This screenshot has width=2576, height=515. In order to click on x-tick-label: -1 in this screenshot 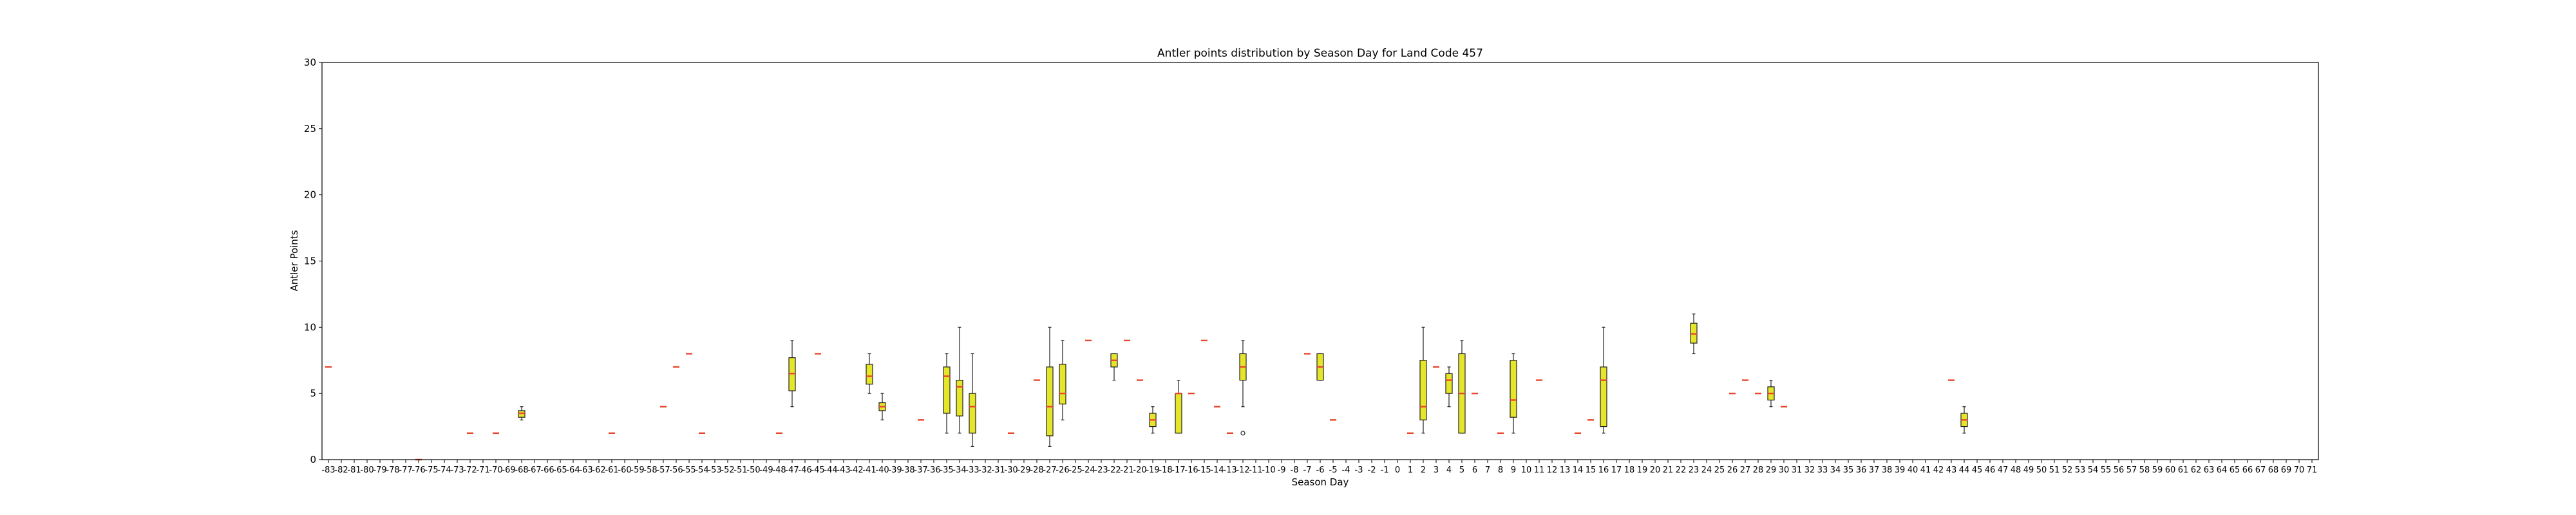, I will do `click(1385, 470)`.